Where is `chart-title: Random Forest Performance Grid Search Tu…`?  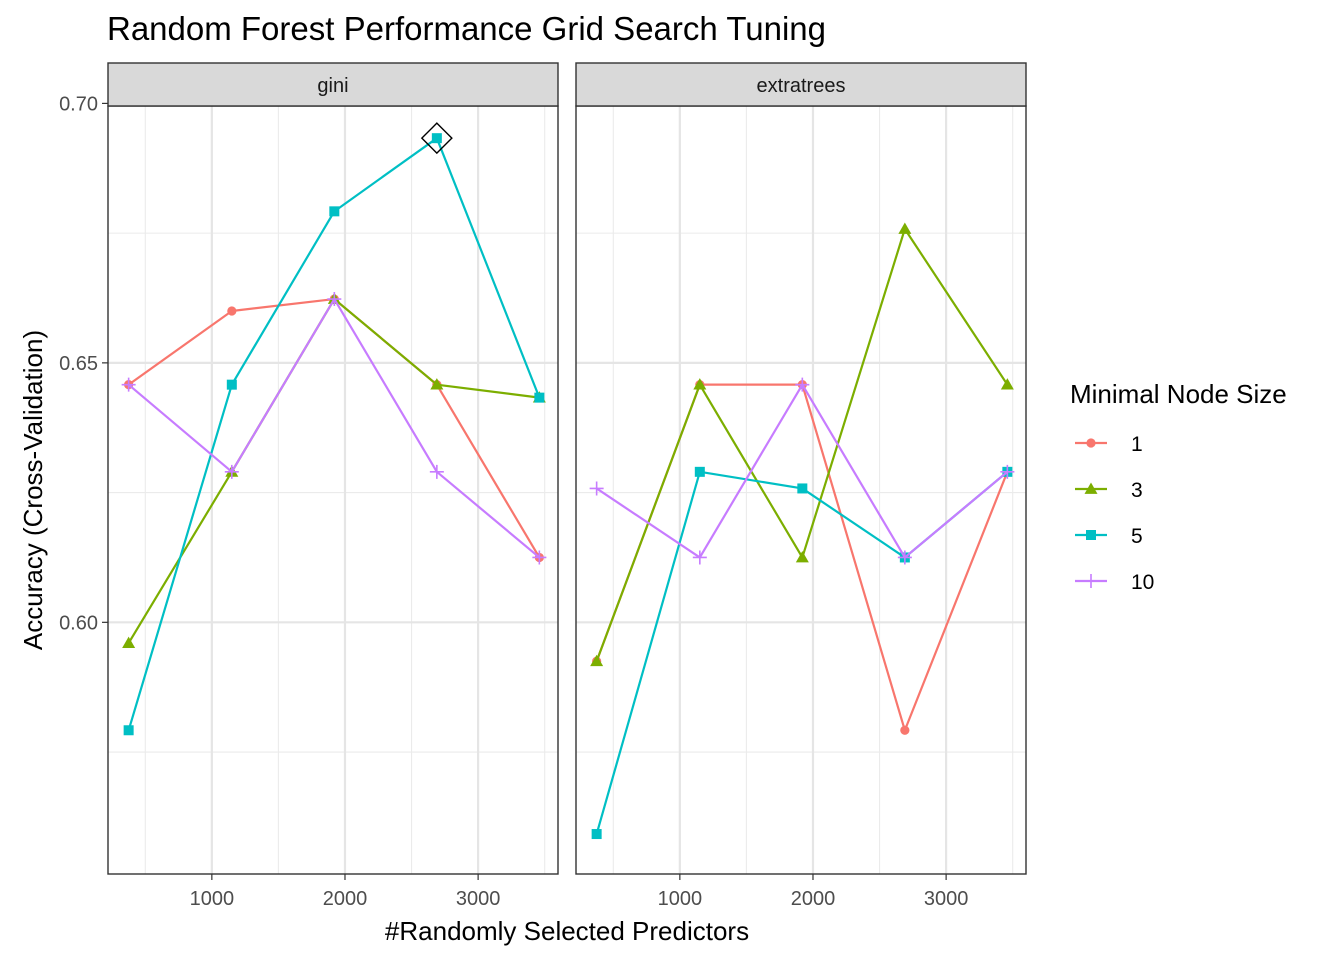
chart-title: Random Forest Performance Grid Search Tu… is located at coordinates (466, 28).